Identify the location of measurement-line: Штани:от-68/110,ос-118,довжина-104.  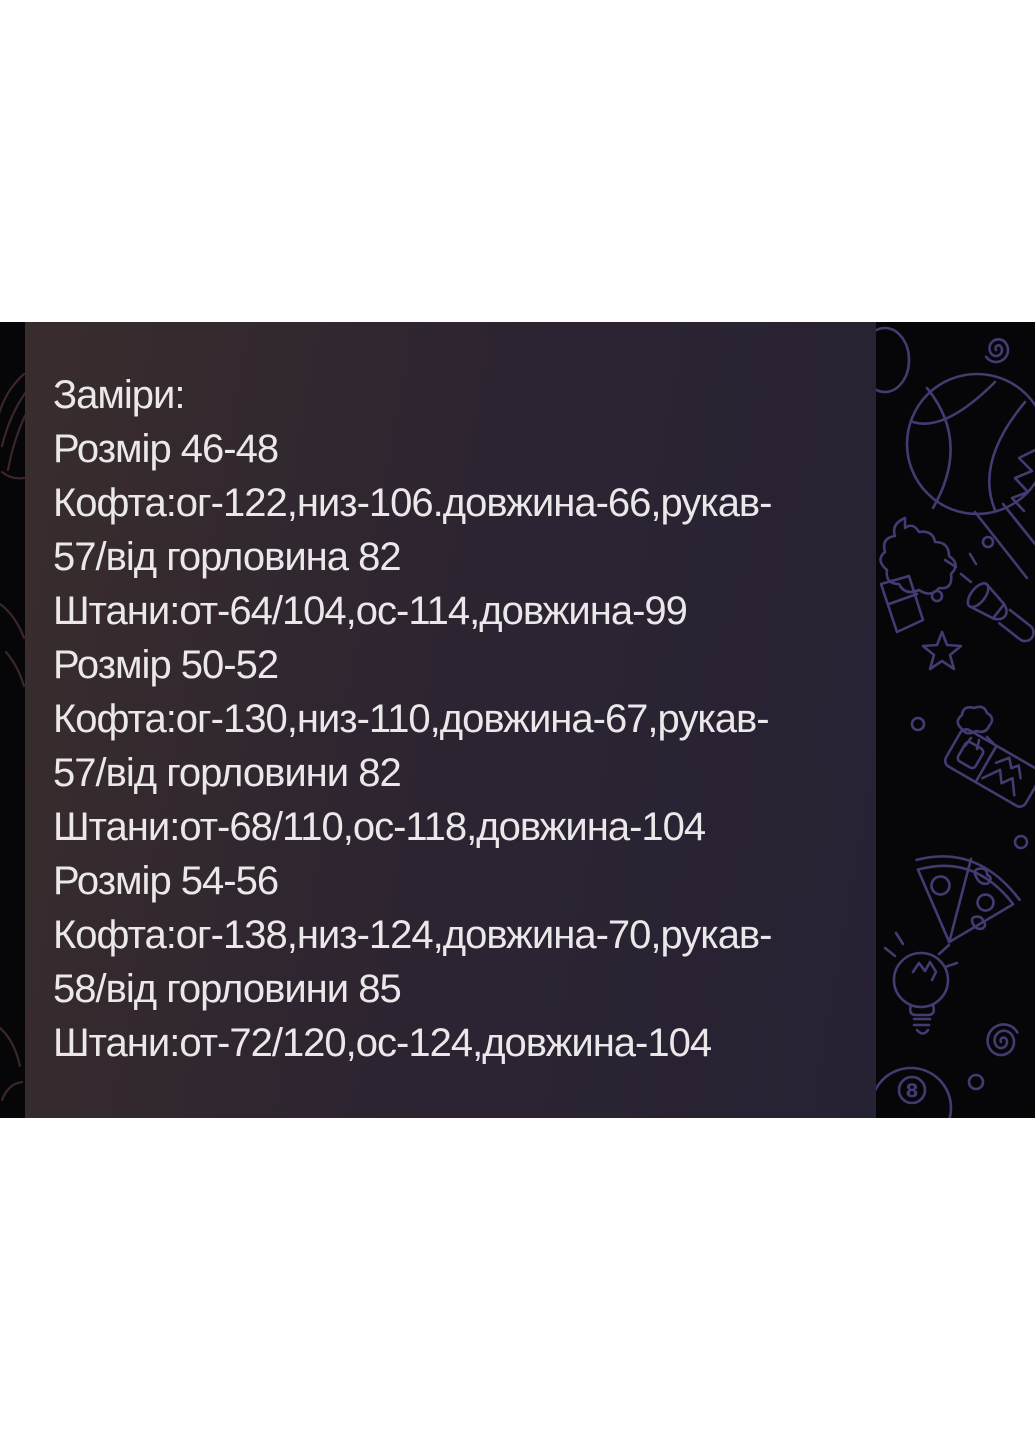
(379, 827).